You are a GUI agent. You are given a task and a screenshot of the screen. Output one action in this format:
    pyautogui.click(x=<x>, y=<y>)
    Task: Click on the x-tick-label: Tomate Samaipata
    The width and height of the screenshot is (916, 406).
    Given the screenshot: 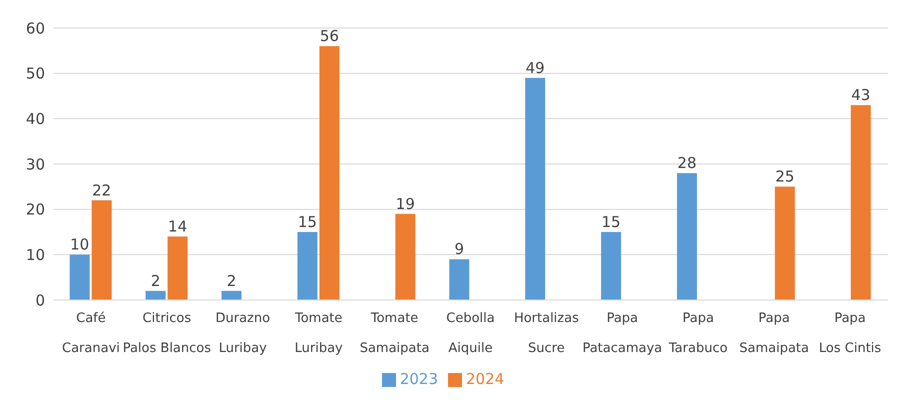 What is the action you would take?
    pyautogui.click(x=395, y=333)
    